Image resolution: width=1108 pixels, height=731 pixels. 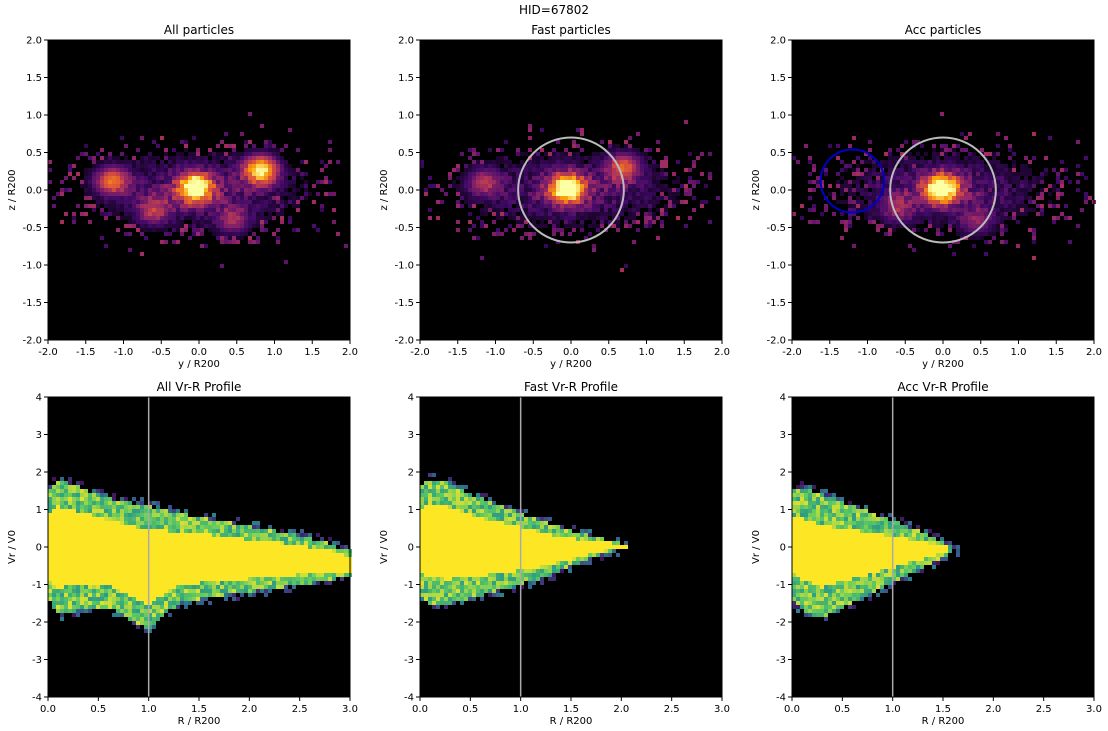 What do you see at coordinates (34, 78) in the screenshot?
I see `y-tick-label: 1.5` at bounding box center [34, 78].